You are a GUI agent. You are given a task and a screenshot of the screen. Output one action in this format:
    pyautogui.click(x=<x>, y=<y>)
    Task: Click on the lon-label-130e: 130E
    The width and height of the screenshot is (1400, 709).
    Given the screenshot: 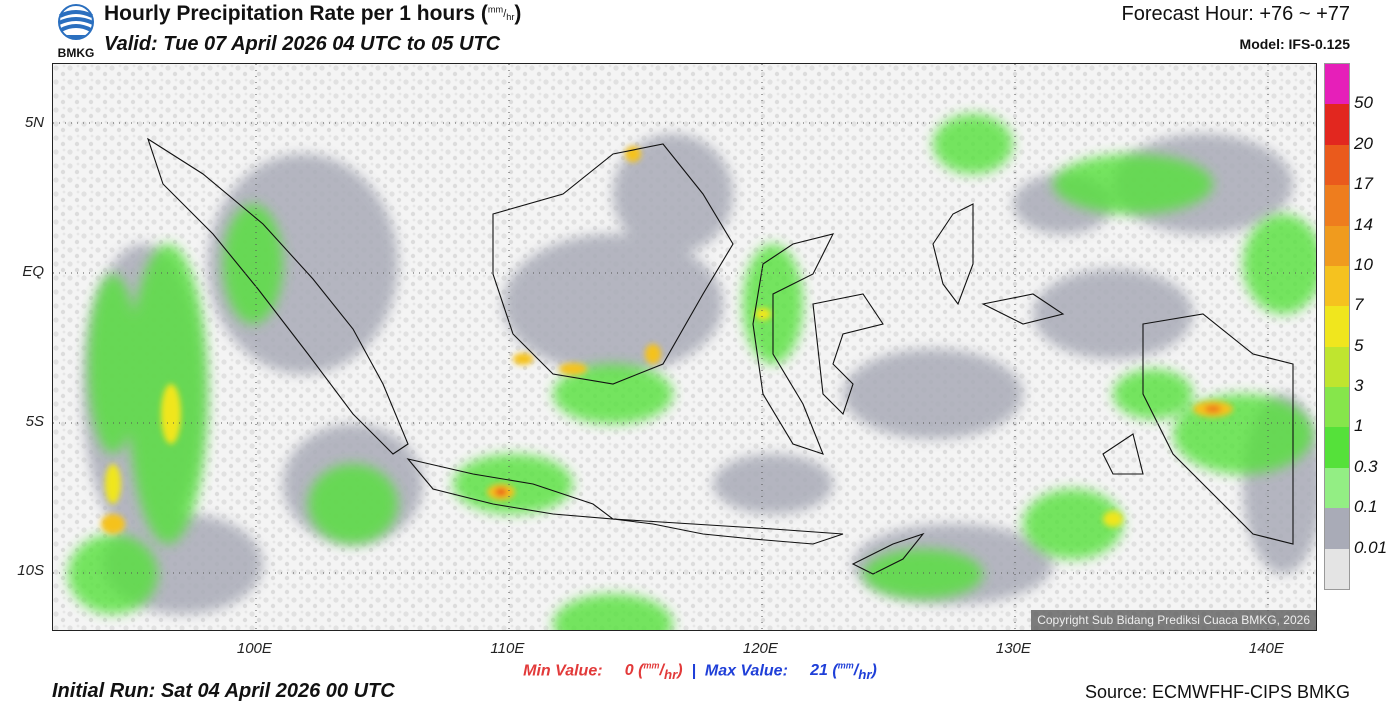 What is the action you would take?
    pyautogui.click(x=1013, y=648)
    